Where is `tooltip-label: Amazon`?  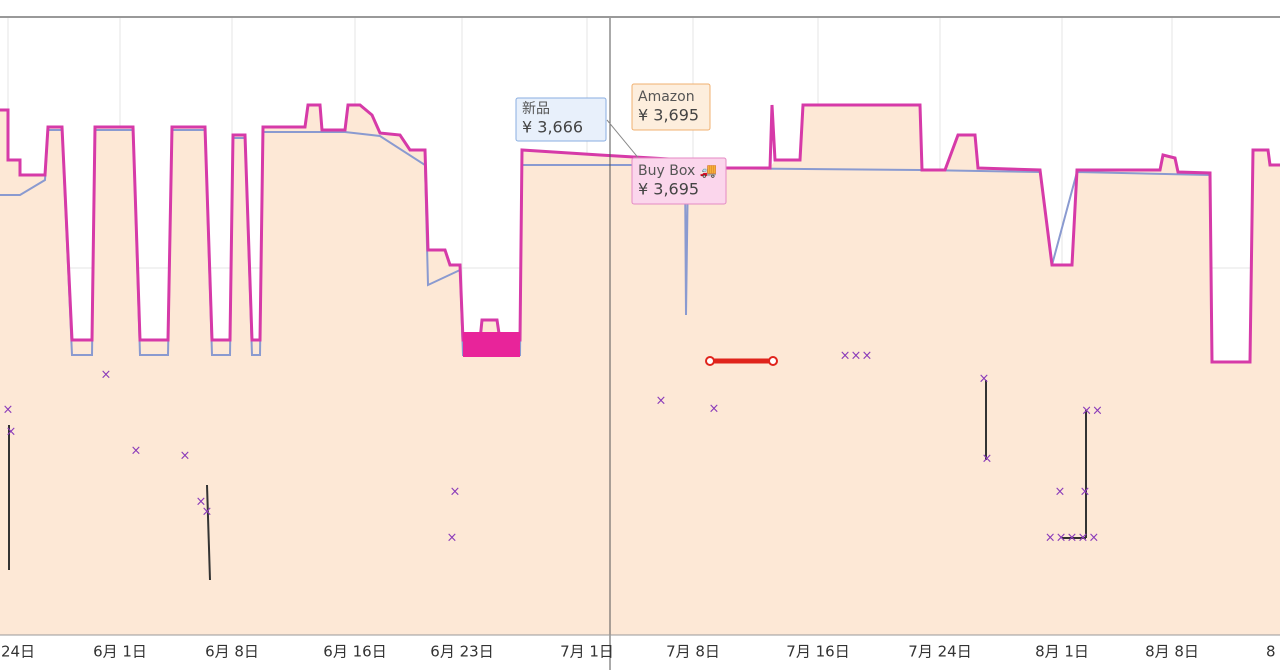 tooltip-label: Amazon is located at coordinates (666, 97).